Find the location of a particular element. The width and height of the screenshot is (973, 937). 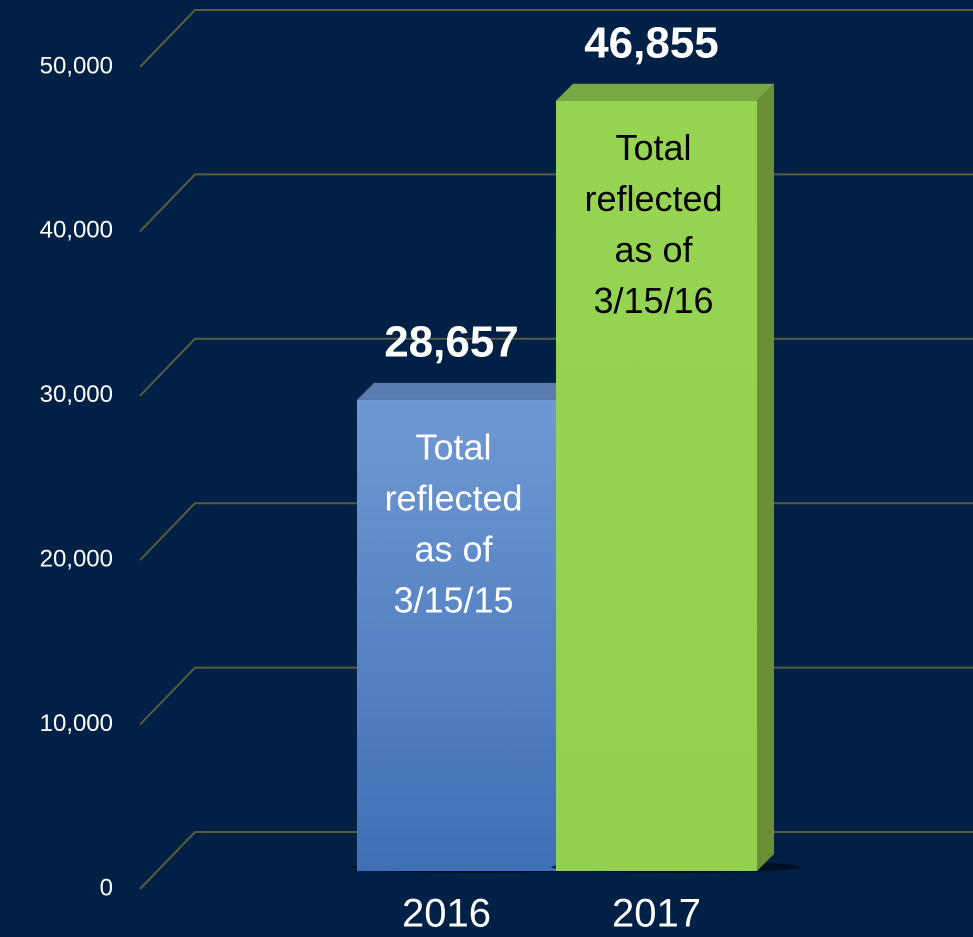

bar is located at coordinates (456, 635).